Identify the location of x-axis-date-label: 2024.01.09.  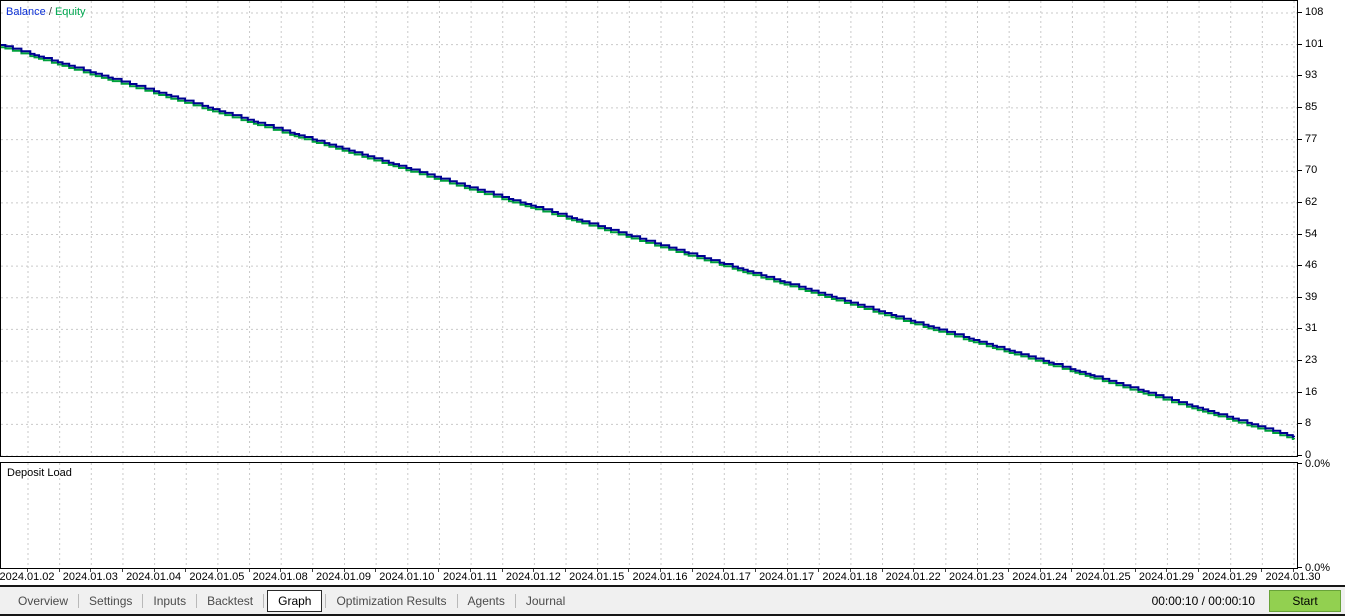
(343, 577).